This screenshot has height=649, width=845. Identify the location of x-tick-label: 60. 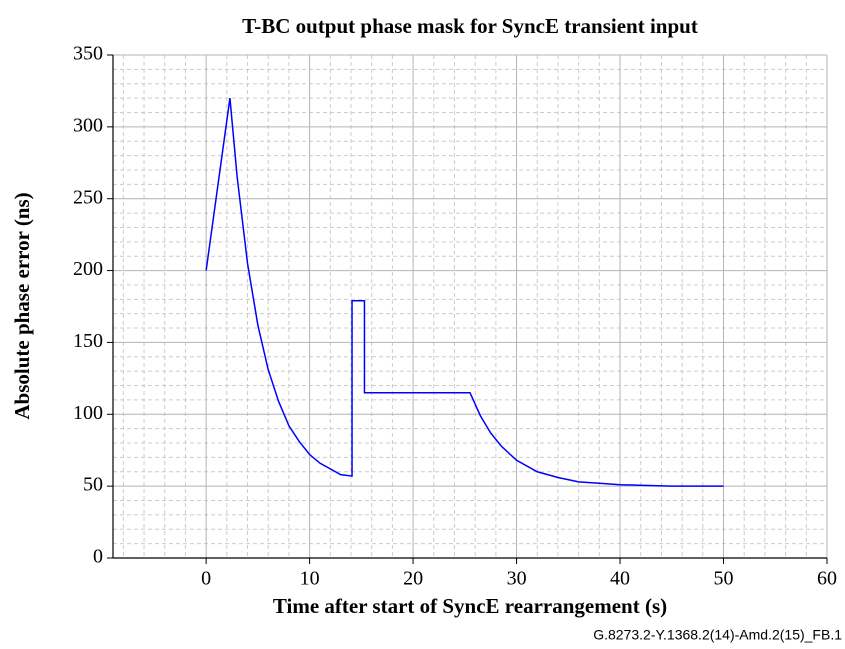
(827, 579).